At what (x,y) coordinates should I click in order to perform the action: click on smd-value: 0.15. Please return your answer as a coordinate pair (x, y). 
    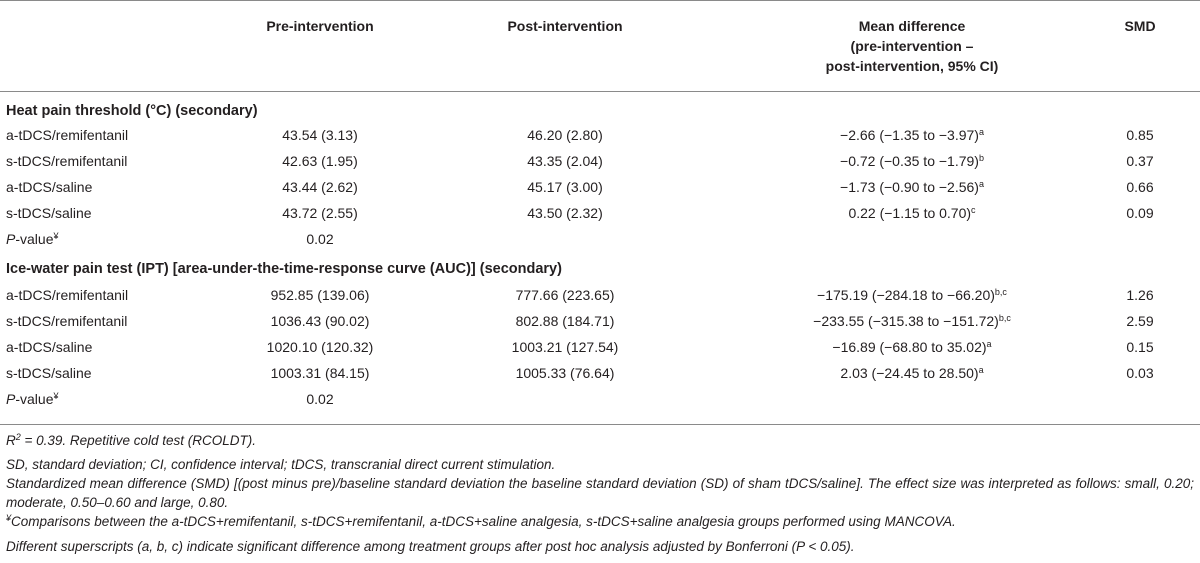
    Looking at the image, I should click on (1140, 347).